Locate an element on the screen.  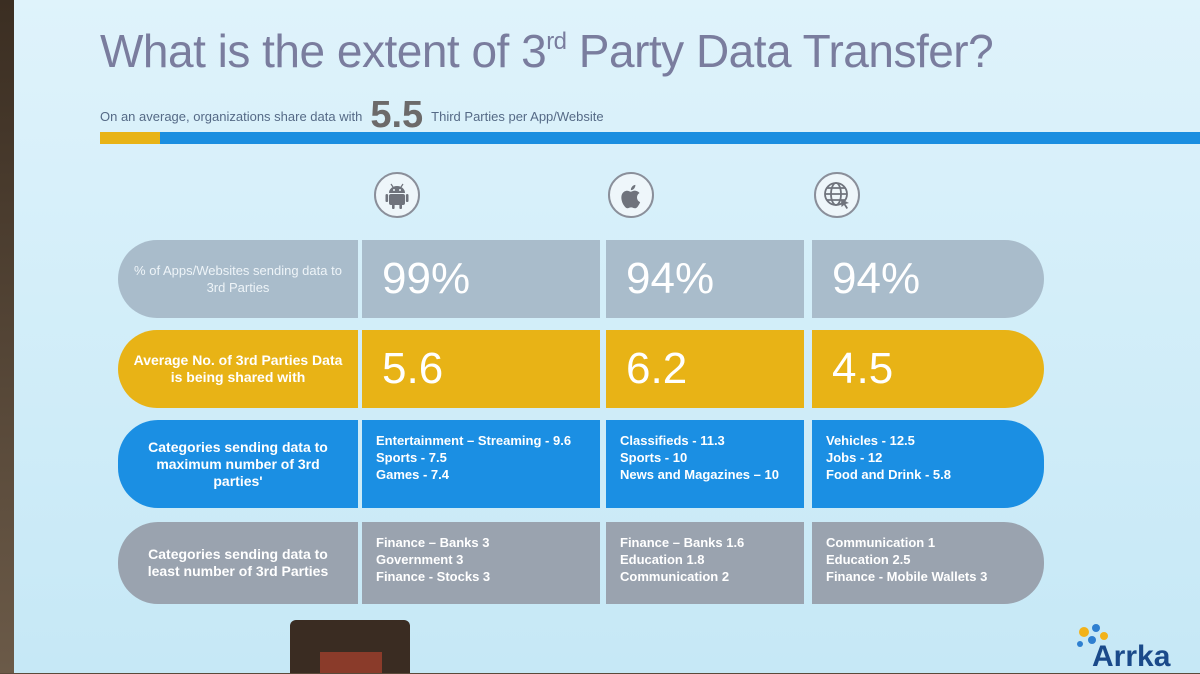
average-third-parties-value: 5.5 is located at coordinates (397, 115).